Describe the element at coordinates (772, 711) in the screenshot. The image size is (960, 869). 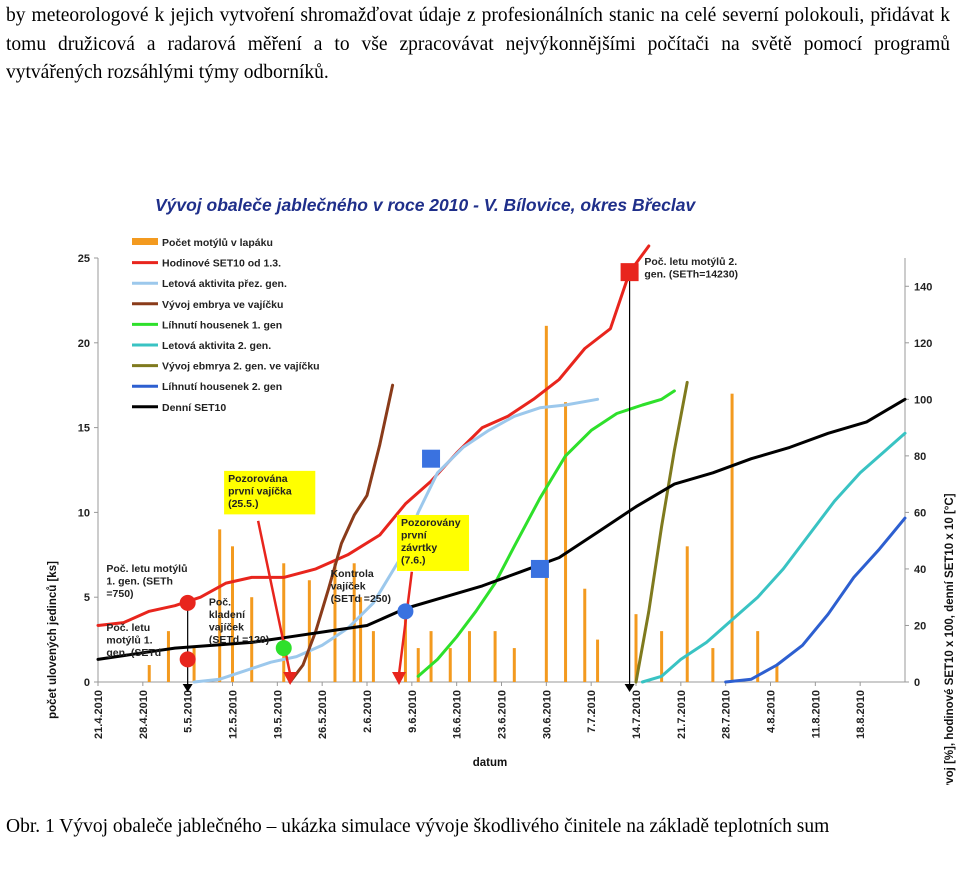
I see `x-tick-label: 4.8.2010` at that location.